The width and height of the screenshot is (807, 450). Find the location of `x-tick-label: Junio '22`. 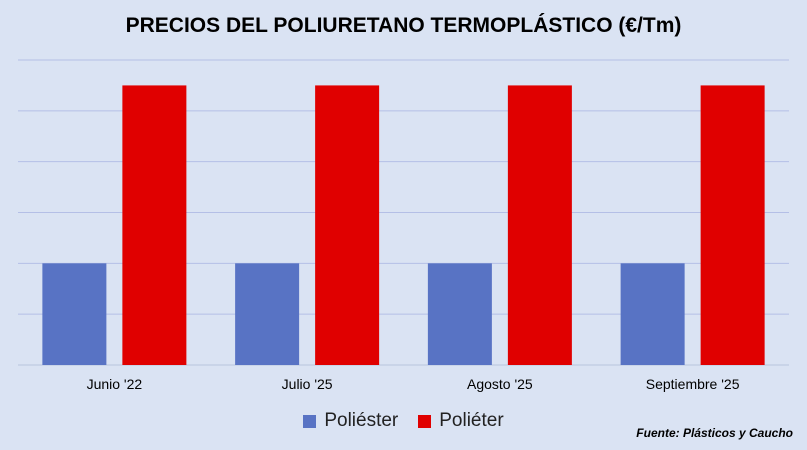

x-tick-label: Junio '22 is located at coordinates (115, 384).